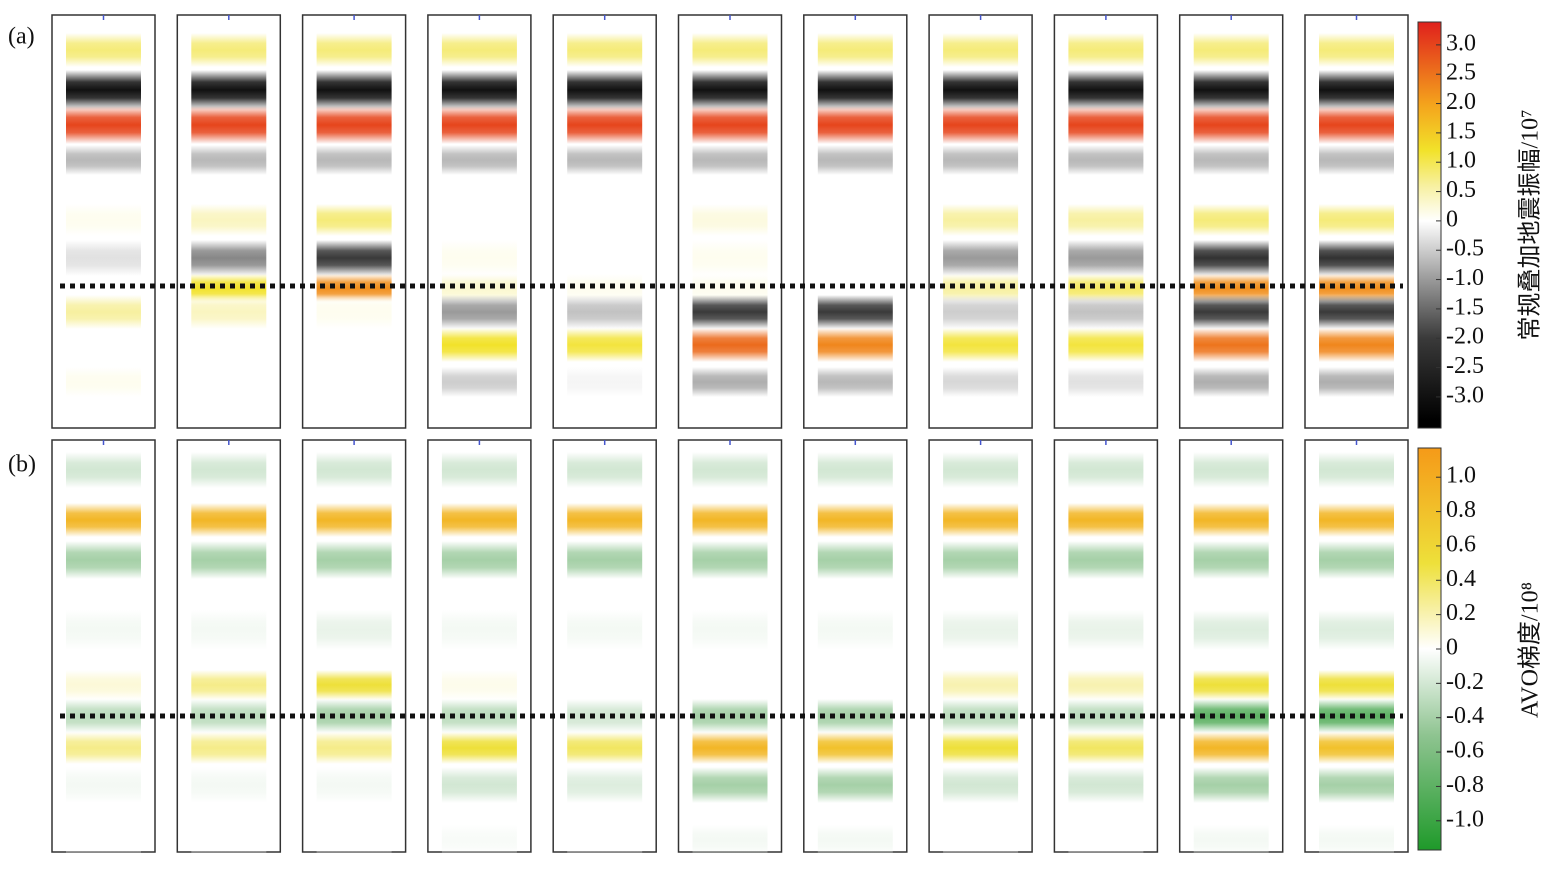 The width and height of the screenshot is (1552, 875). Describe the element at coordinates (1461, 102) in the screenshot. I see `colorbar-tick-label: 2.0` at that location.